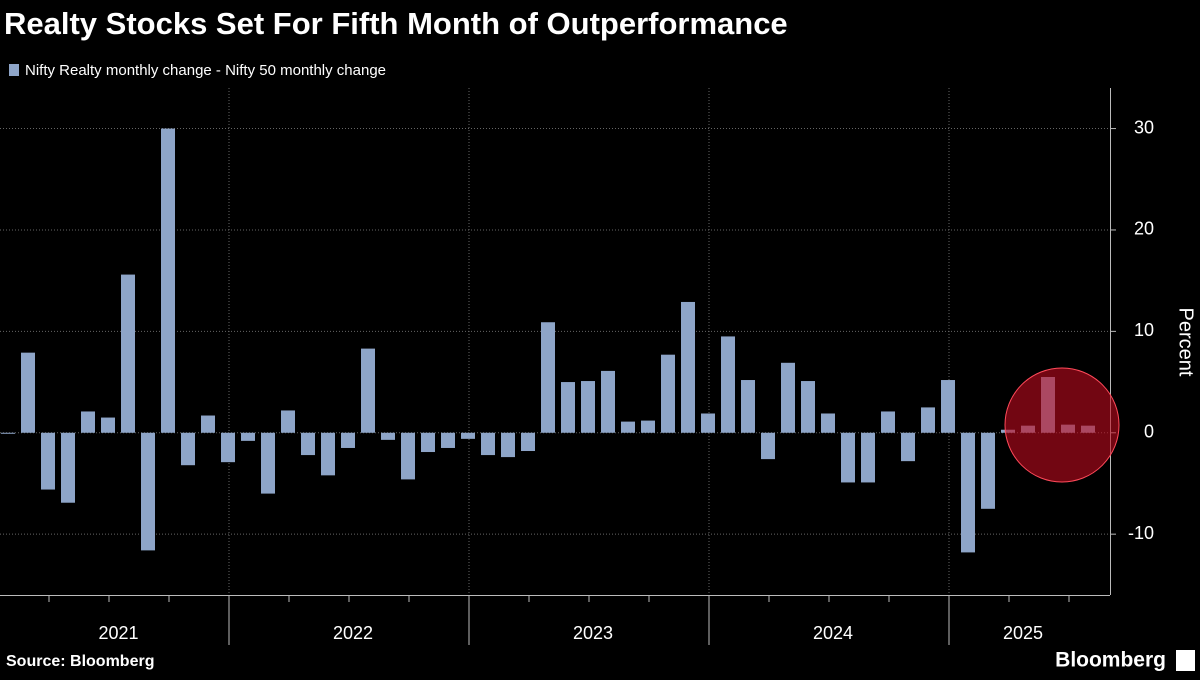  What do you see at coordinates (1149, 432) in the screenshot?
I see `y-tick-label: 0` at bounding box center [1149, 432].